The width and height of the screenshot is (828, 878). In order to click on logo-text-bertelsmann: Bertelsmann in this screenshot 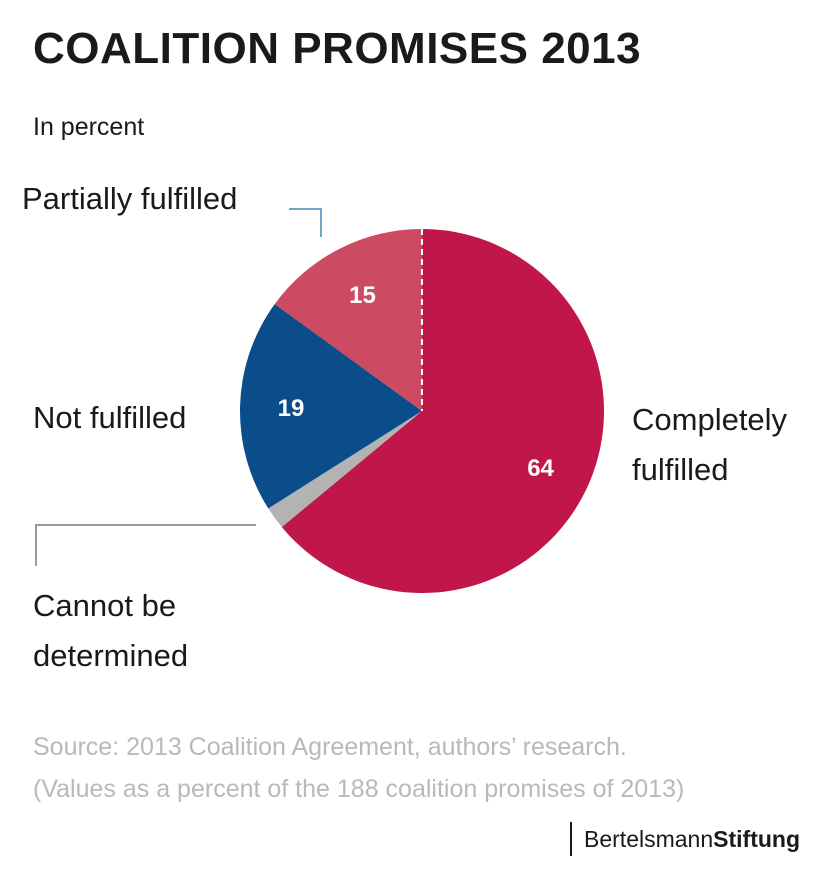, I will do `click(649, 838)`.